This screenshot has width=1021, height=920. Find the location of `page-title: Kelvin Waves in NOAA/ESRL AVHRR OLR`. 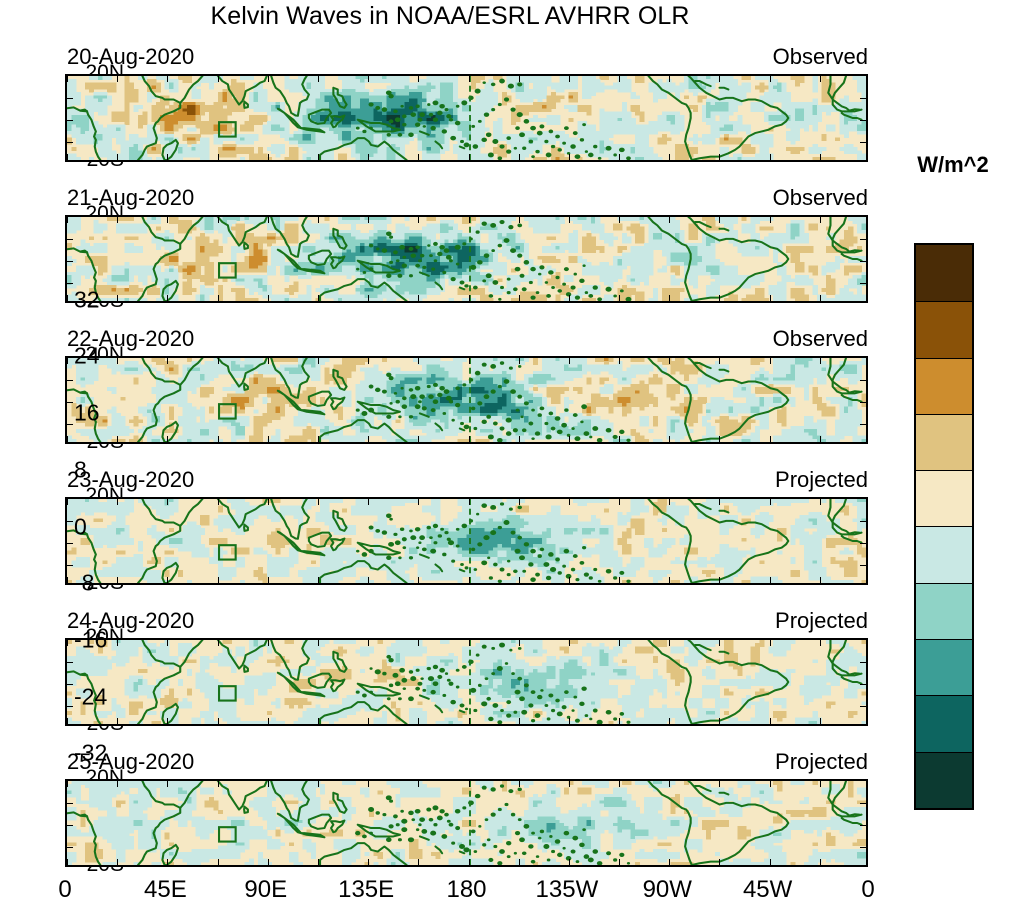

page-title: Kelvin Waves in NOAA/ESRL AVHRR OLR is located at coordinates (450, 16).